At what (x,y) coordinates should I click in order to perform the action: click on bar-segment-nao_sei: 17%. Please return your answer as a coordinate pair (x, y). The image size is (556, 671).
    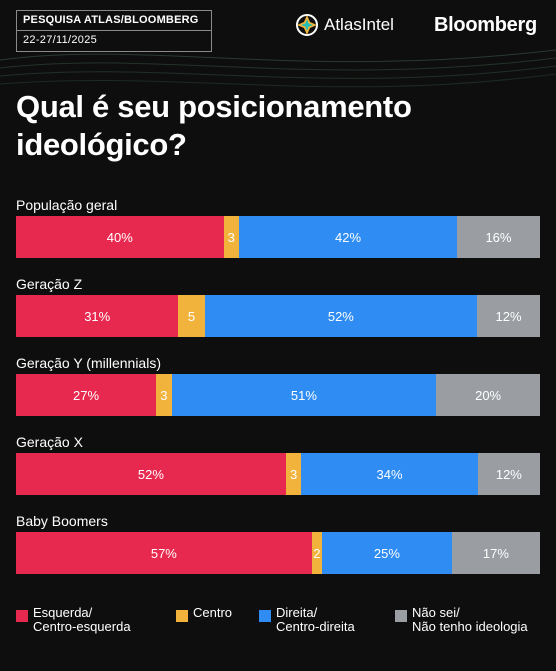
    Looking at the image, I should click on (495, 553).